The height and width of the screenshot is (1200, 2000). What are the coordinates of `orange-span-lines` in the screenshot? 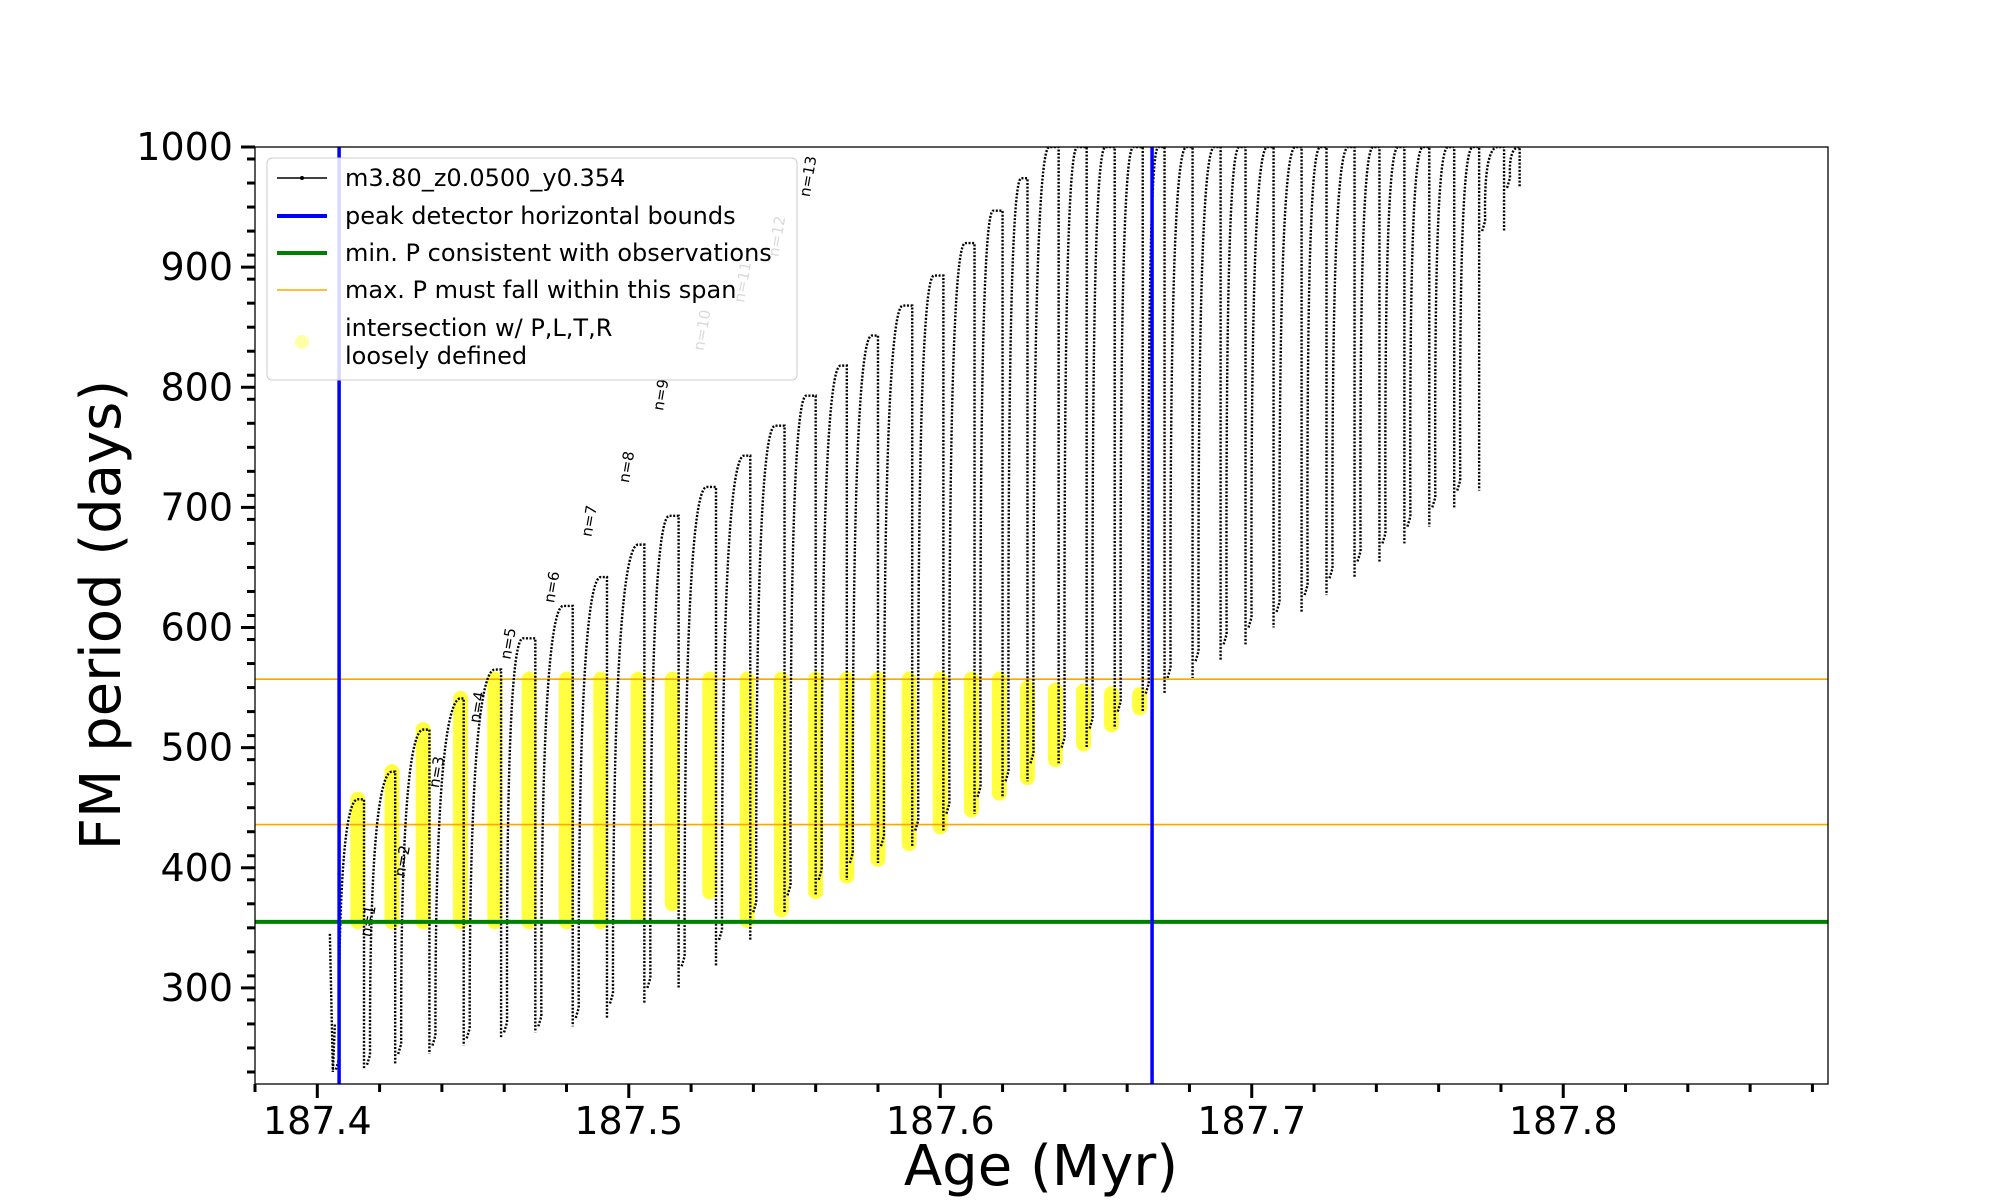 It's located at (1041, 752).